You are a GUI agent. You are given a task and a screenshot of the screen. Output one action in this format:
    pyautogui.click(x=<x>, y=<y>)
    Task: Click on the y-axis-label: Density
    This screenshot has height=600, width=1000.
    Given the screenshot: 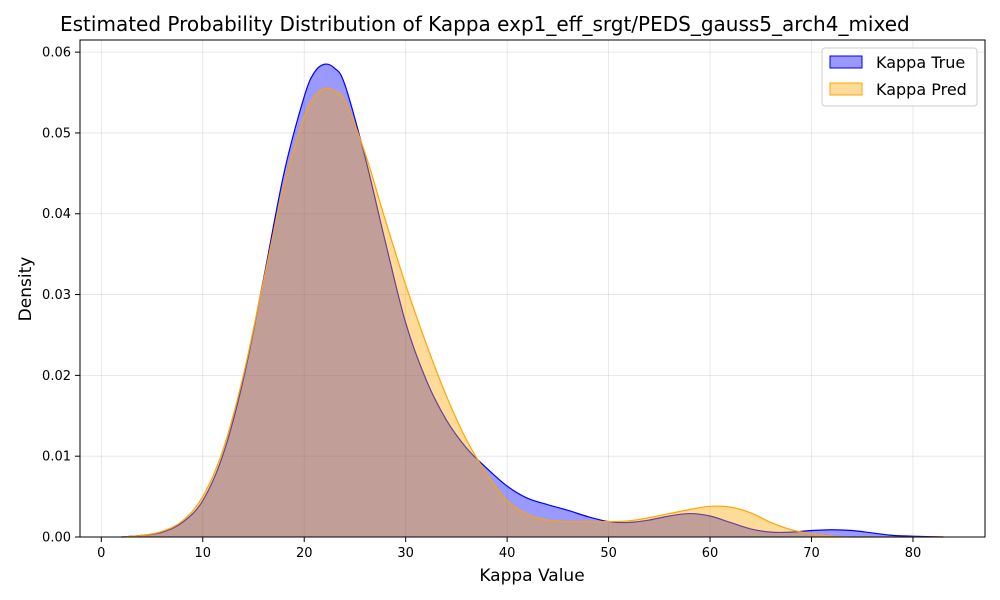 What is the action you would take?
    pyautogui.click(x=26, y=289)
    